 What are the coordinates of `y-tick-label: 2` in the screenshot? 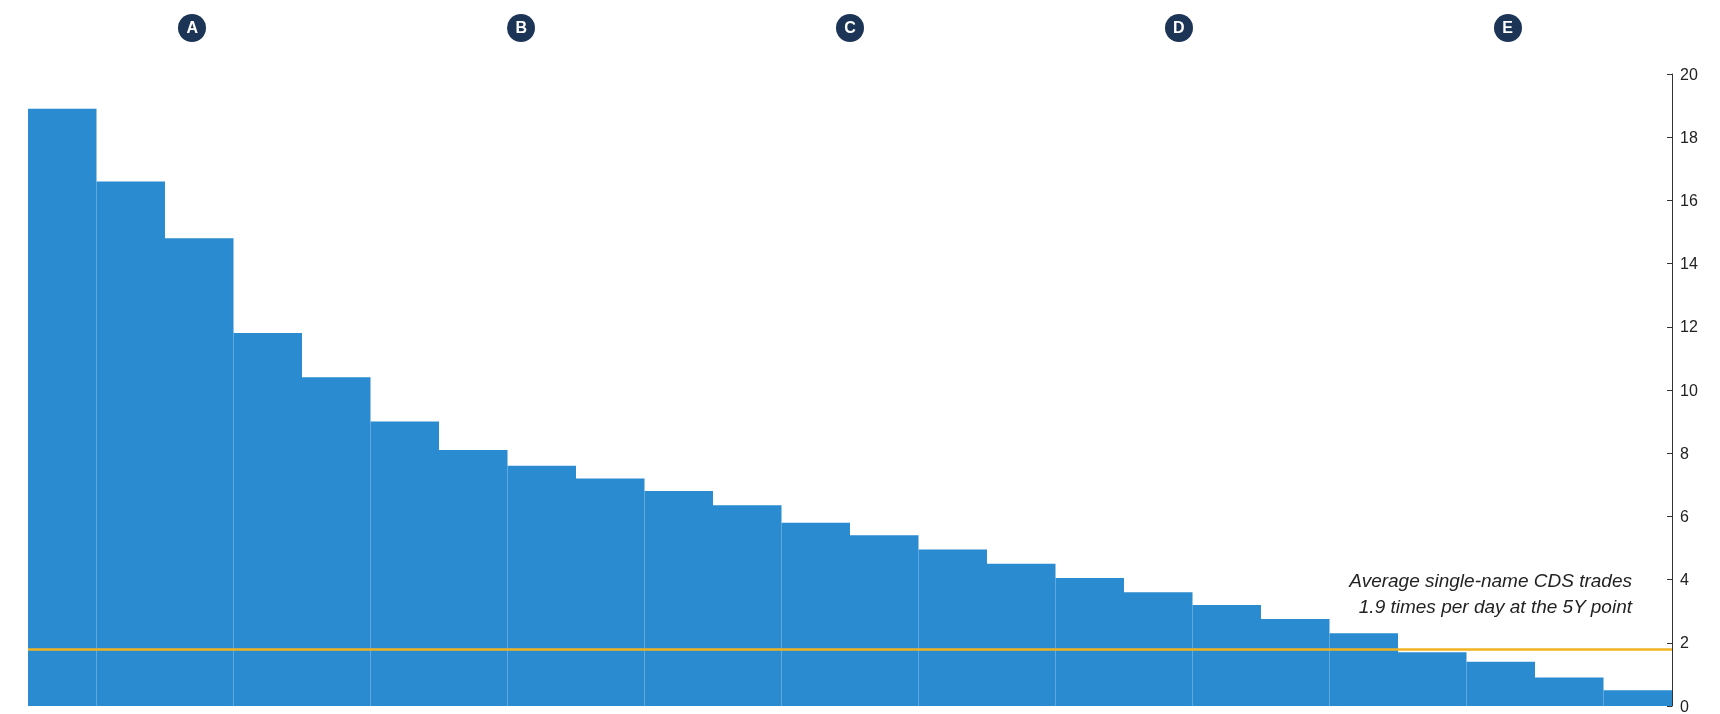 It's located at (1684, 643).